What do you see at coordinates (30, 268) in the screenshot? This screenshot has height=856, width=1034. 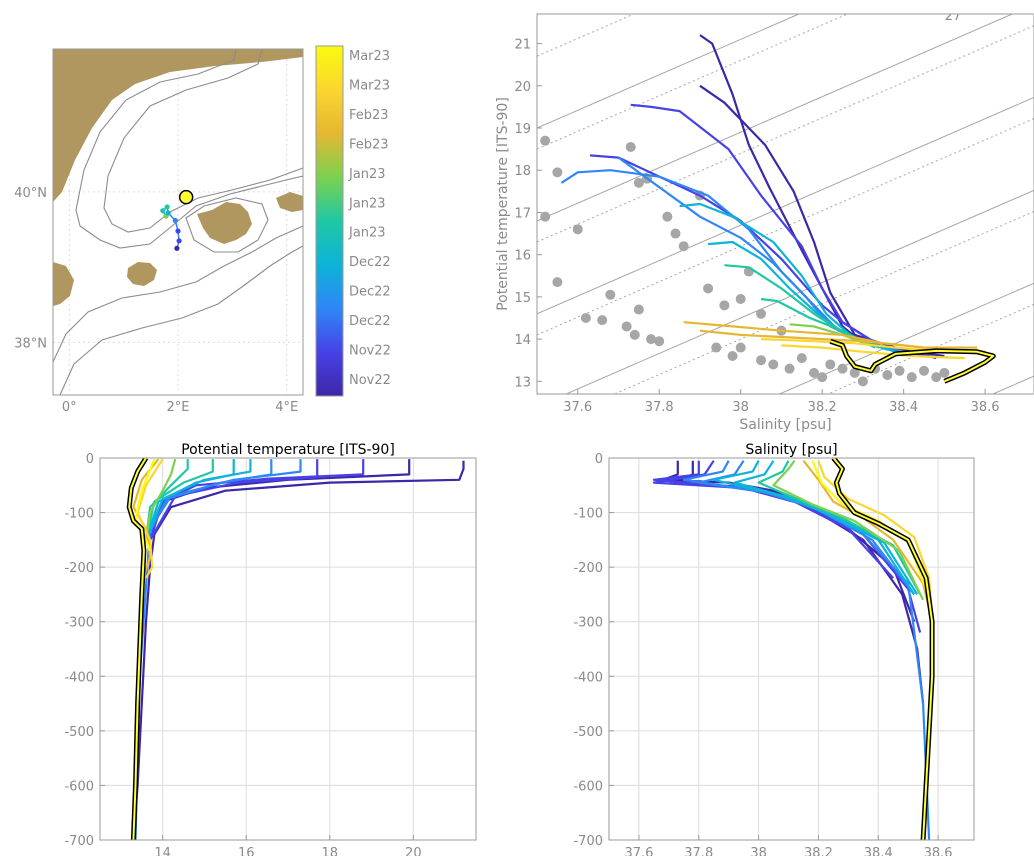 I see `map-y-tick-labels: 38°N 40°N` at bounding box center [30, 268].